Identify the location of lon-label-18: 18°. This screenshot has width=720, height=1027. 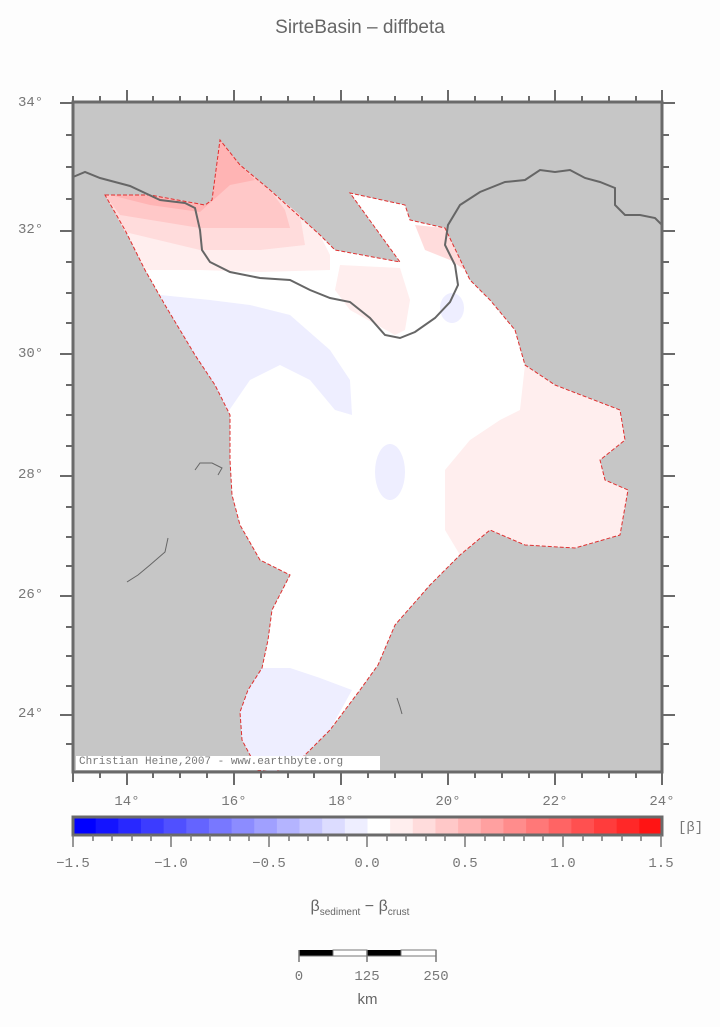
(341, 802).